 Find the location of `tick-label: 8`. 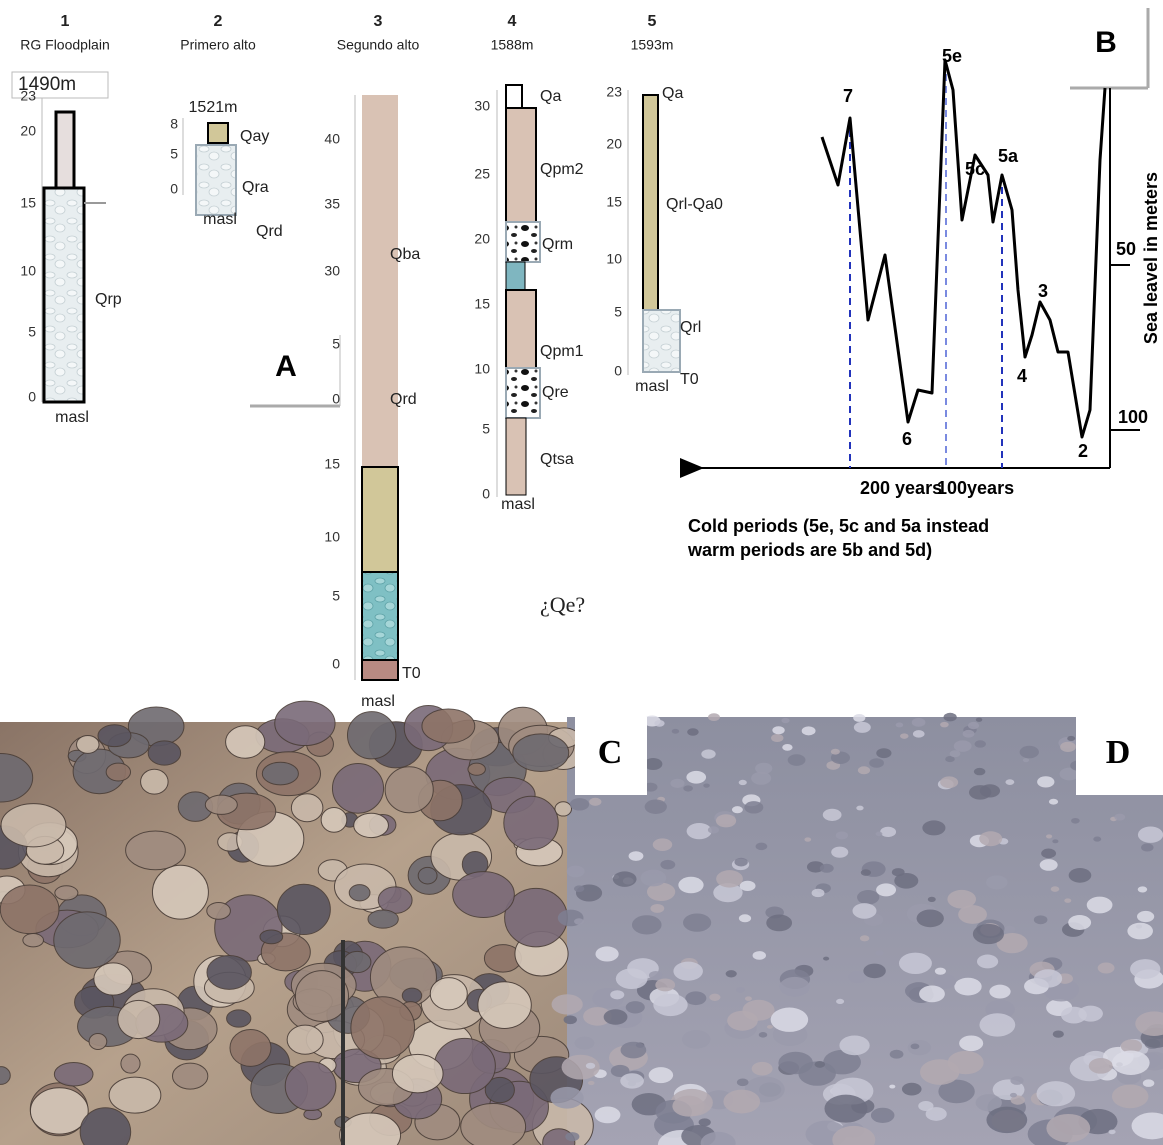

tick-label: 8 is located at coordinates (174, 124).